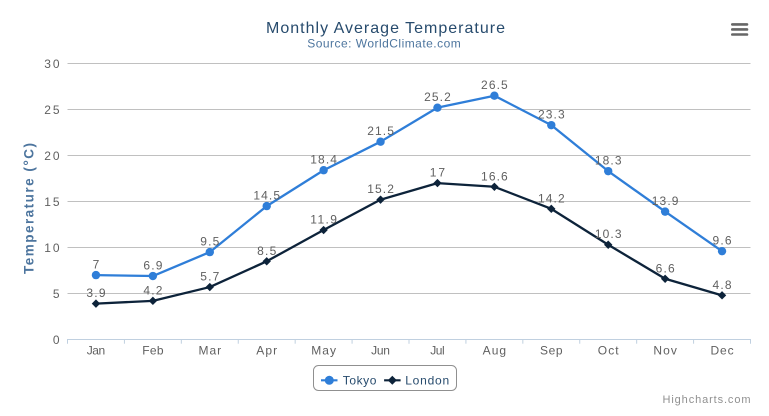 The width and height of the screenshot is (769, 416). I want to click on svg-text: 10.3, so click(608, 234).